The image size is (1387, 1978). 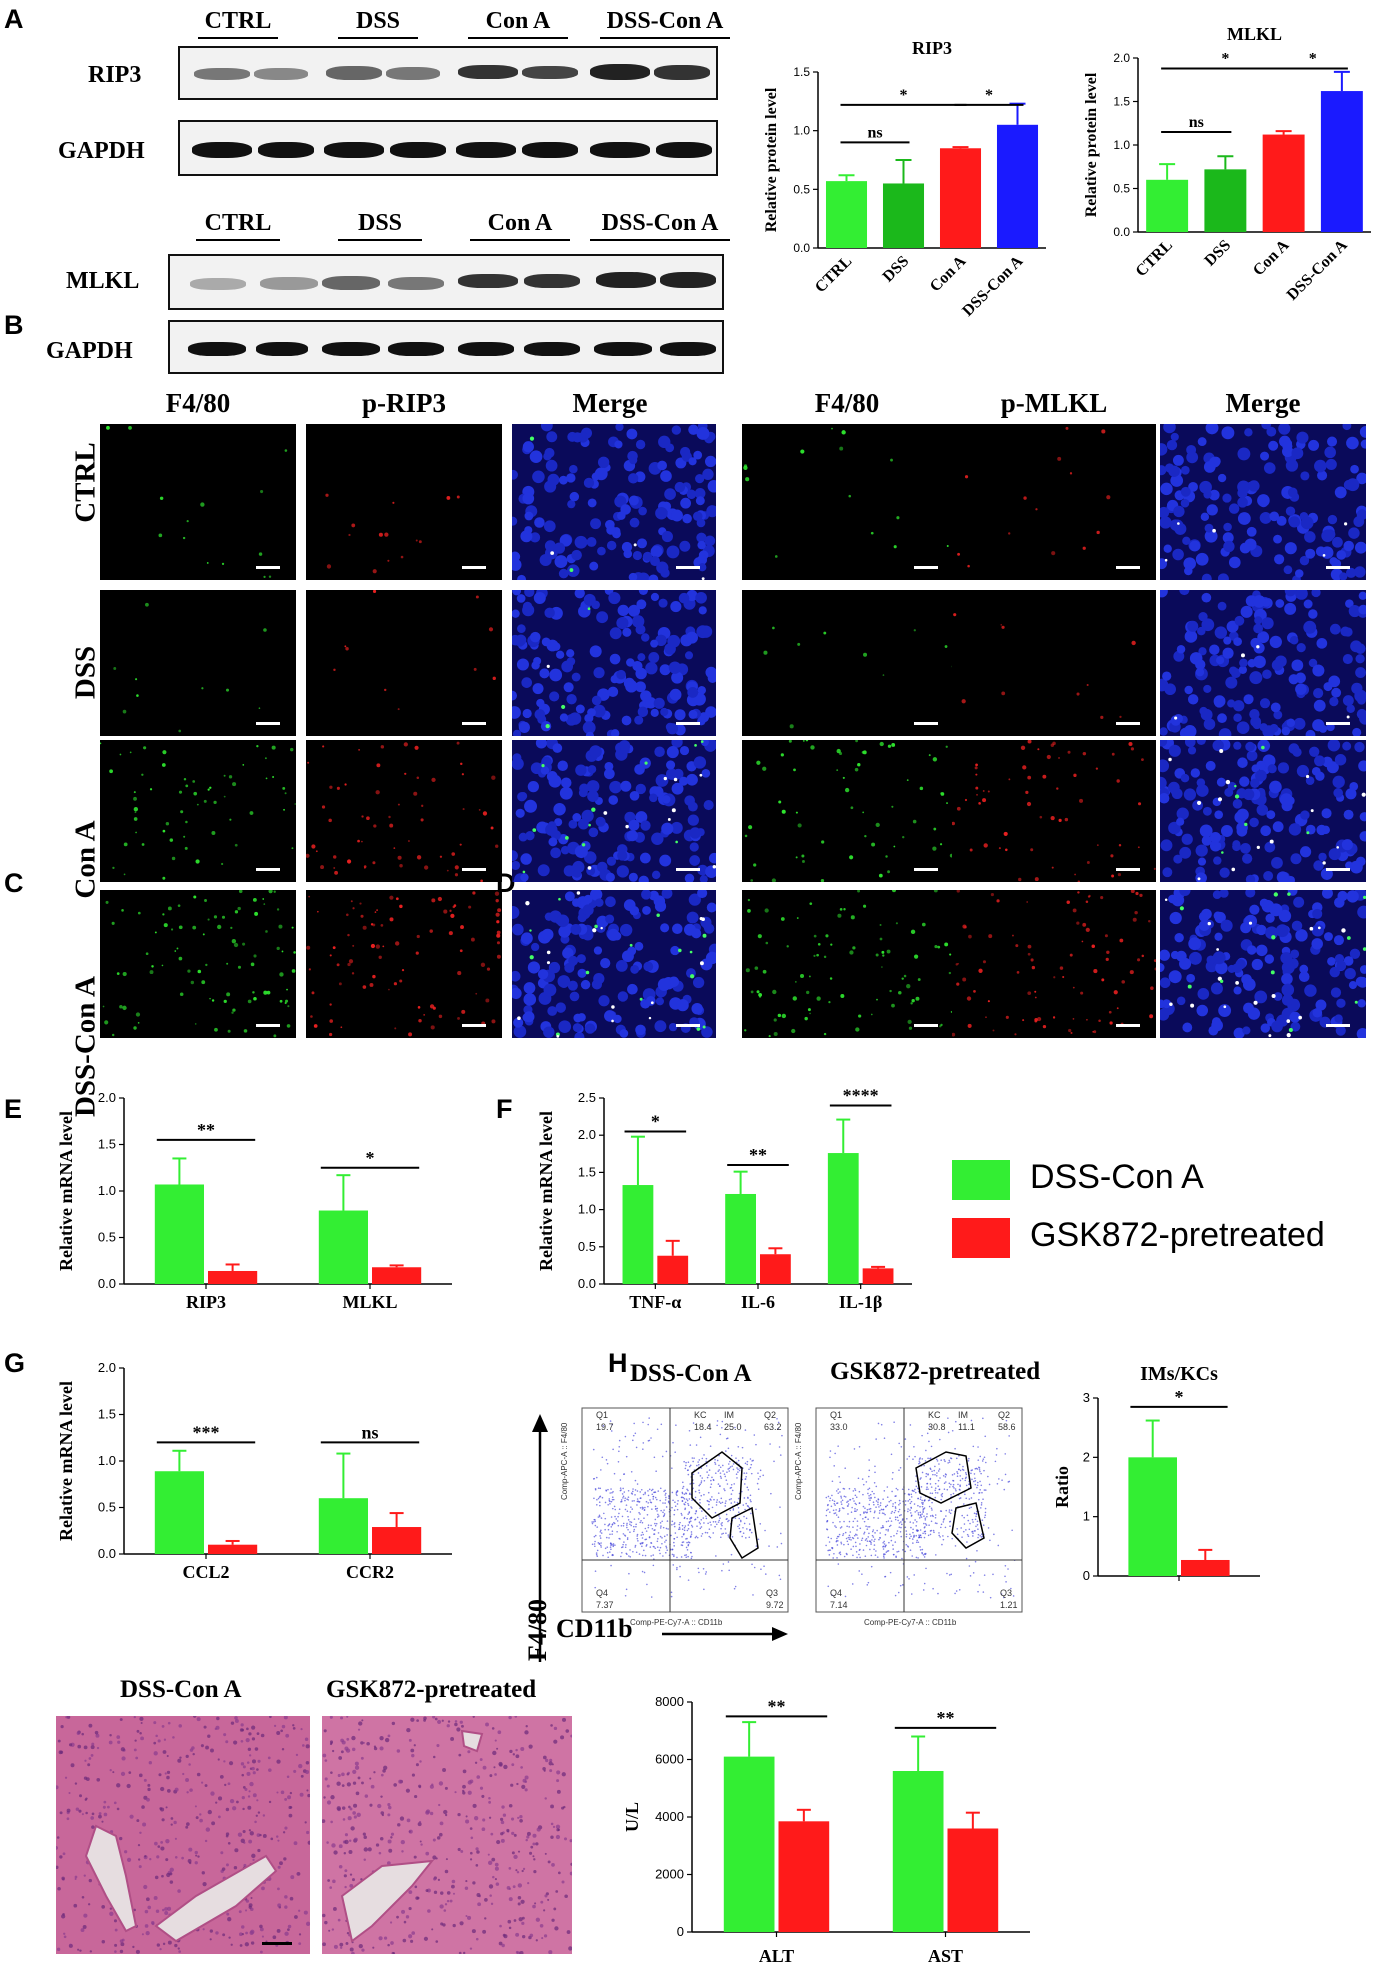 What do you see at coordinates (733, 1427) in the screenshot?
I see `flow1-im-value: 25.0` at bounding box center [733, 1427].